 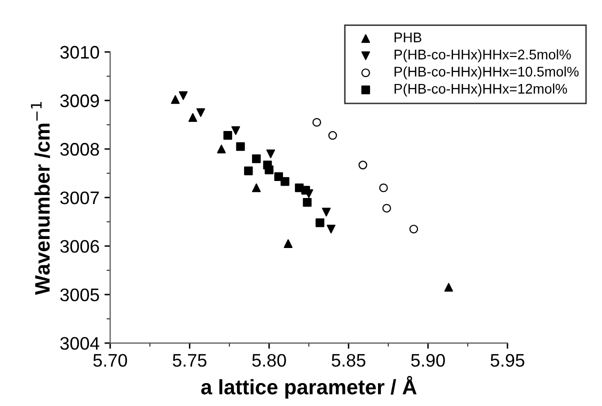 I want to click on legend-label: P(HB-co-HHx)HHx=12mol%, so click(x=481, y=90).